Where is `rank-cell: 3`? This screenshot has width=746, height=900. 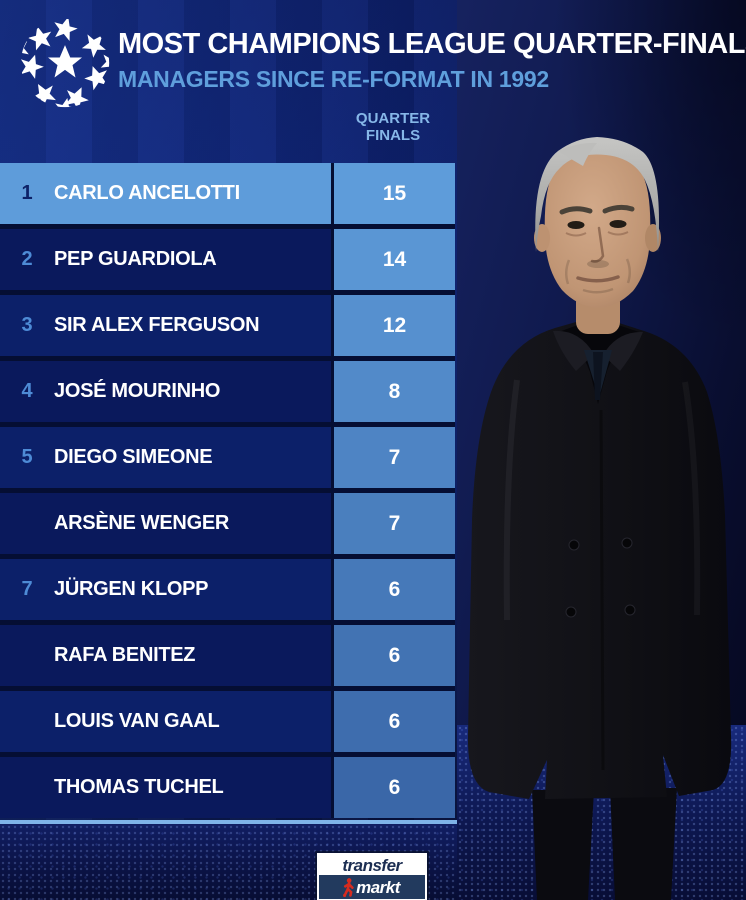 rank-cell: 3 is located at coordinates (27, 325).